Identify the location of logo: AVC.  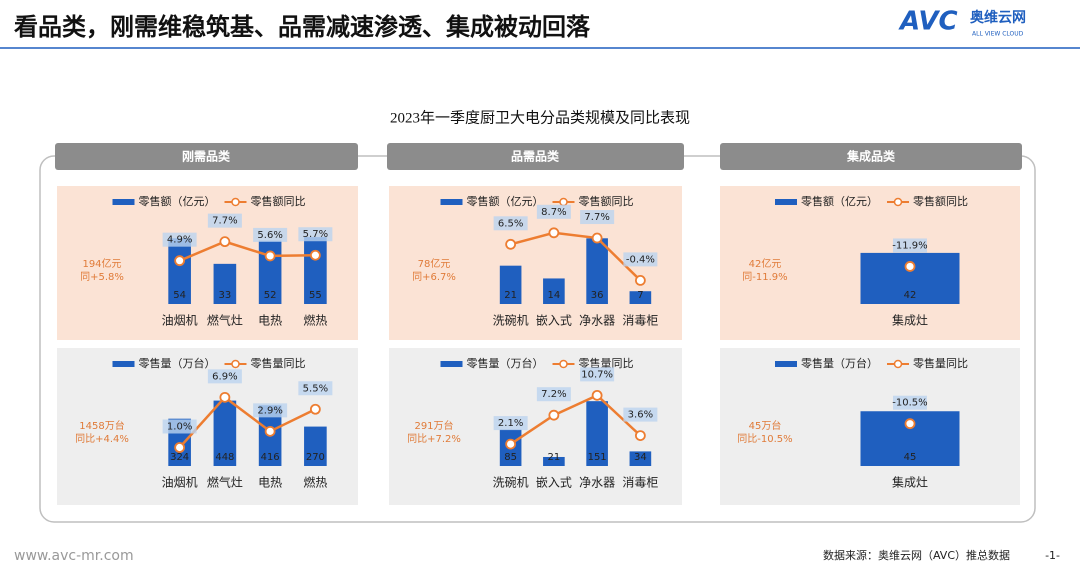
(928, 22).